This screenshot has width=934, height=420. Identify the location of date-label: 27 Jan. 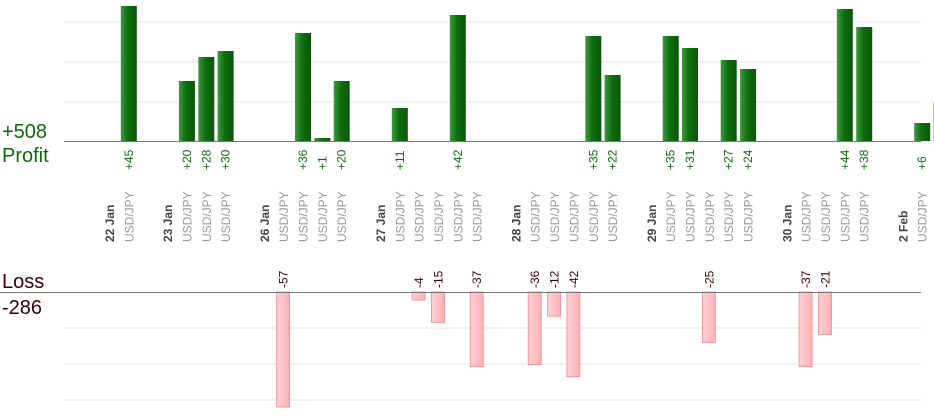
(381, 223).